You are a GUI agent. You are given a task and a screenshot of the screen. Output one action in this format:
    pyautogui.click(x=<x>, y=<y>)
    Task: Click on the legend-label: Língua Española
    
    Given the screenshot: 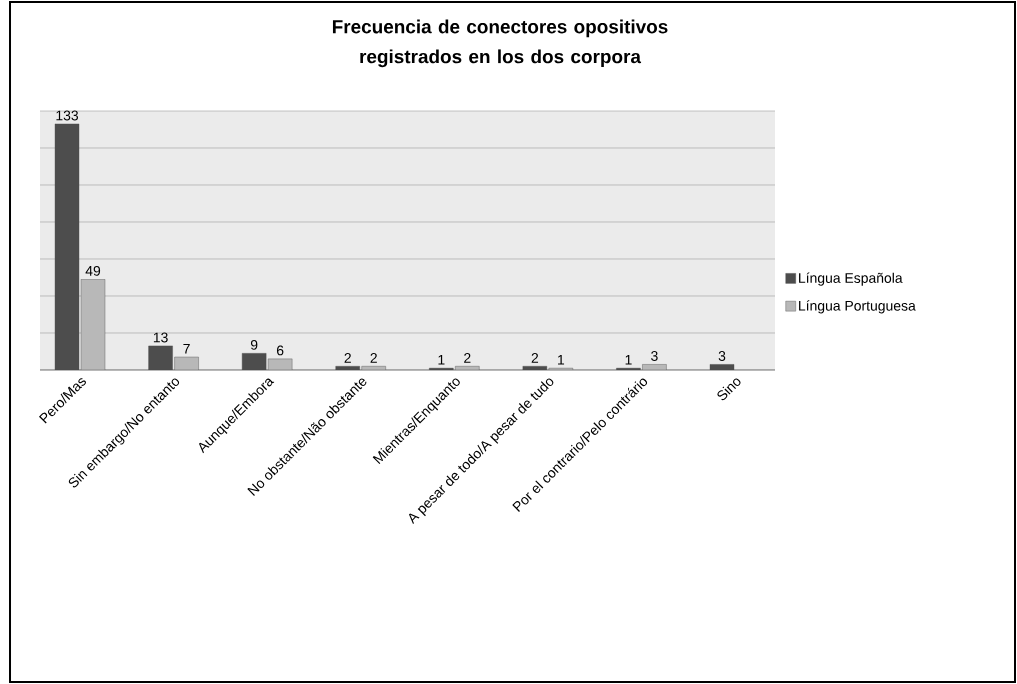 What is the action you would take?
    pyautogui.click(x=851, y=279)
    